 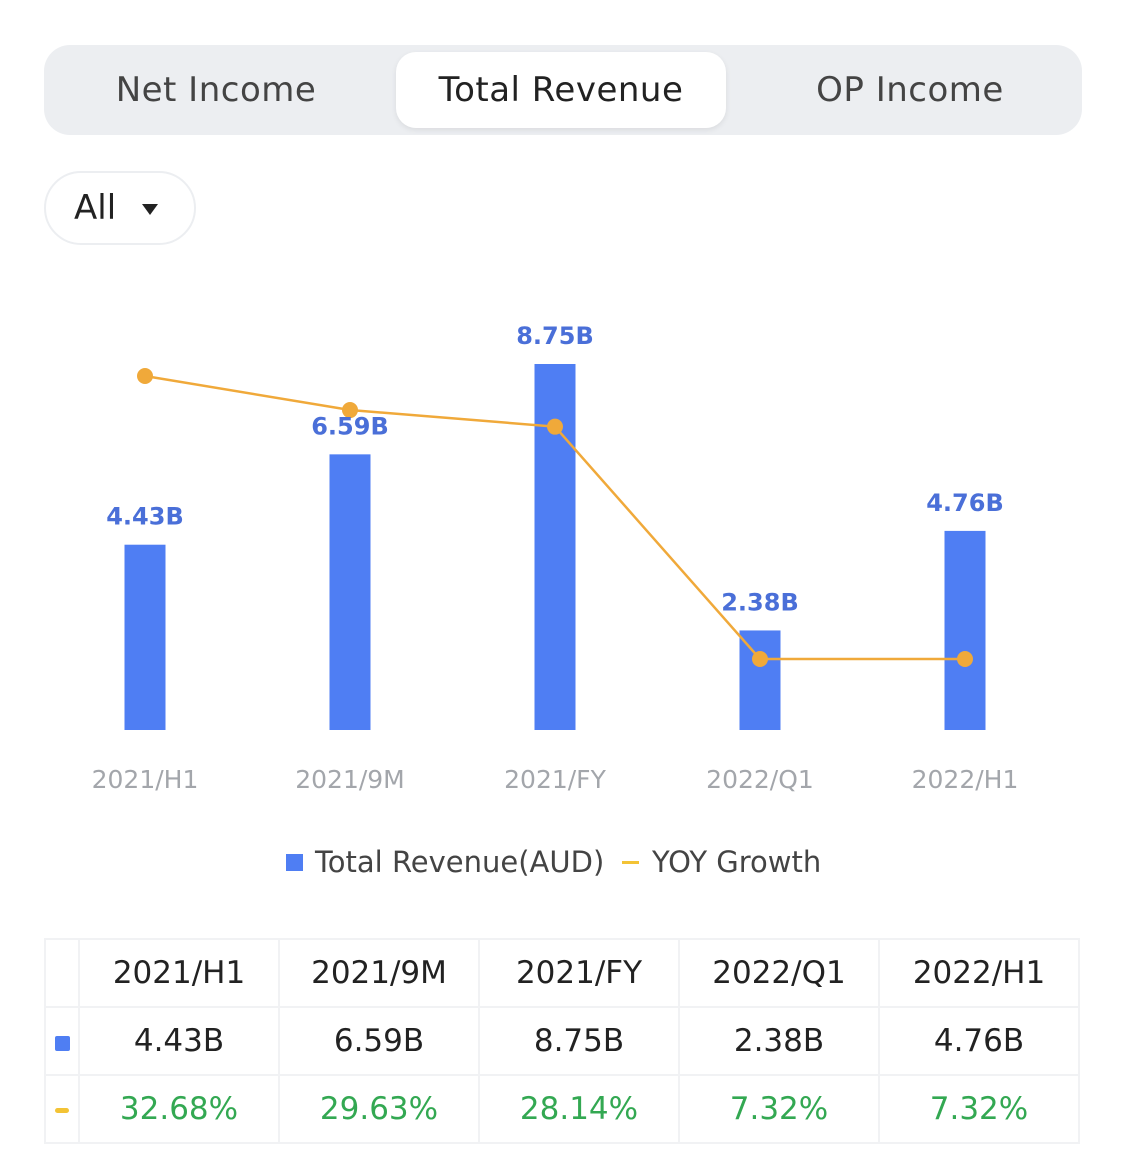 What do you see at coordinates (737, 862) in the screenshot?
I see `legend-line-label: YOY Growth` at bounding box center [737, 862].